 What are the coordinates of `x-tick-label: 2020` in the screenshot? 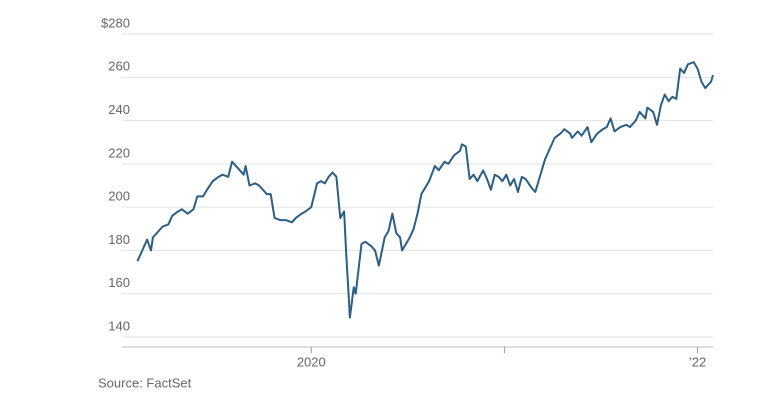 It's located at (311, 361).